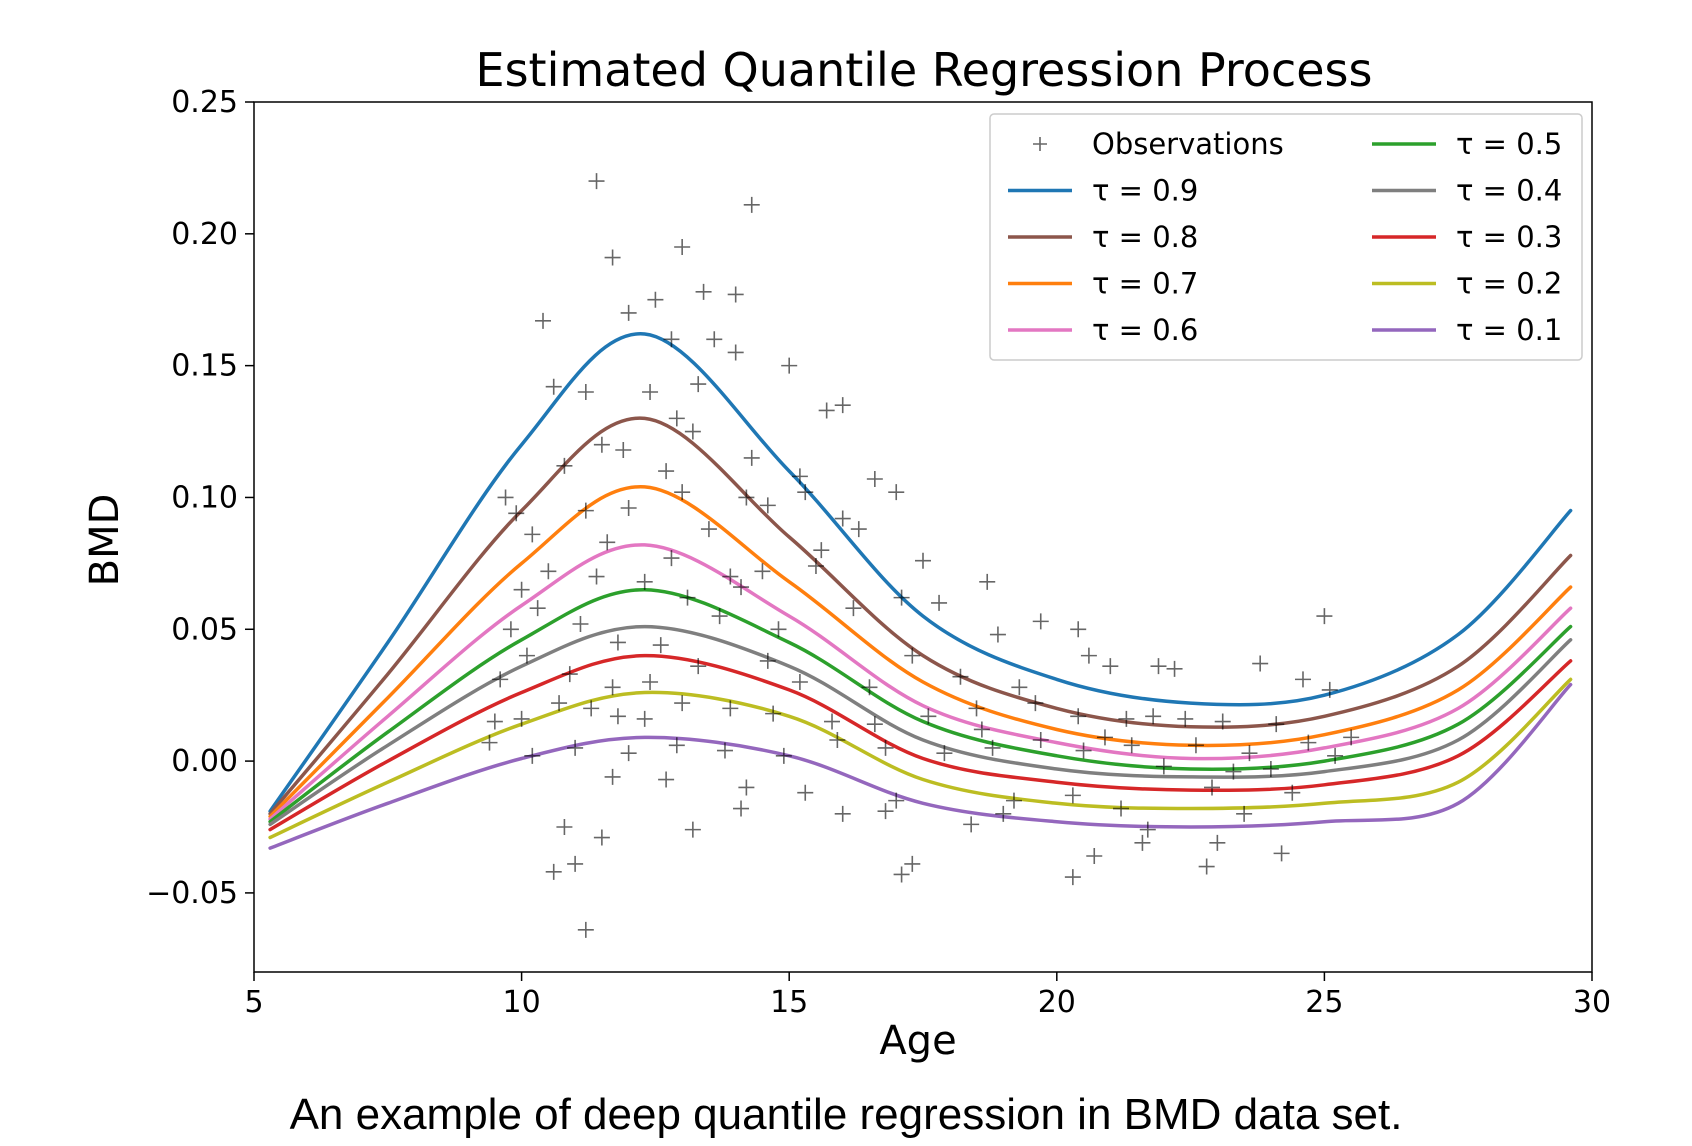  What do you see at coordinates (1509, 191) in the screenshot?
I see `legend-label: τ = 0.4` at bounding box center [1509, 191].